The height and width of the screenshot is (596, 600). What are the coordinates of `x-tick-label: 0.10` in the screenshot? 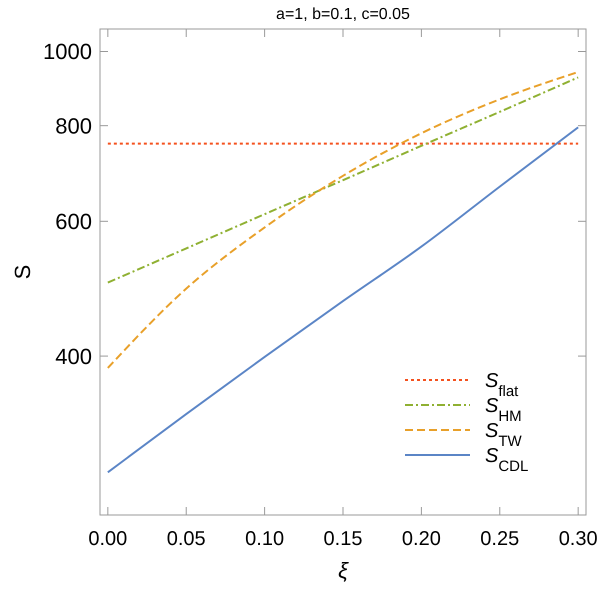 It's located at (264, 539).